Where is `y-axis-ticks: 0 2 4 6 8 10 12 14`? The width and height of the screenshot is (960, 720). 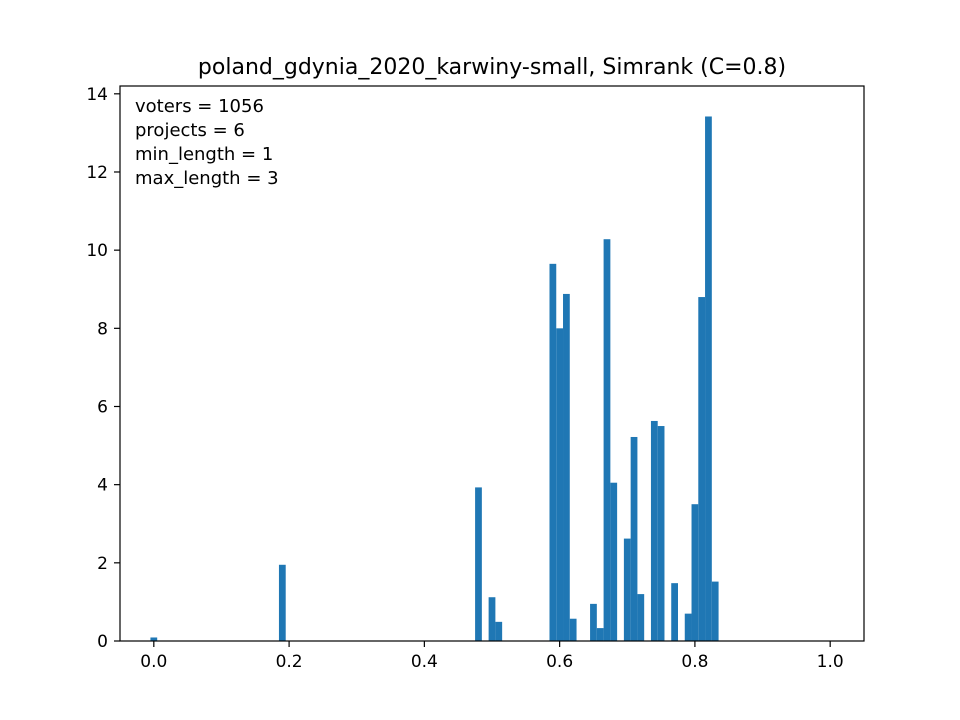 y-axis-ticks: 0 2 4 6 8 10 12 14 is located at coordinates (103, 368).